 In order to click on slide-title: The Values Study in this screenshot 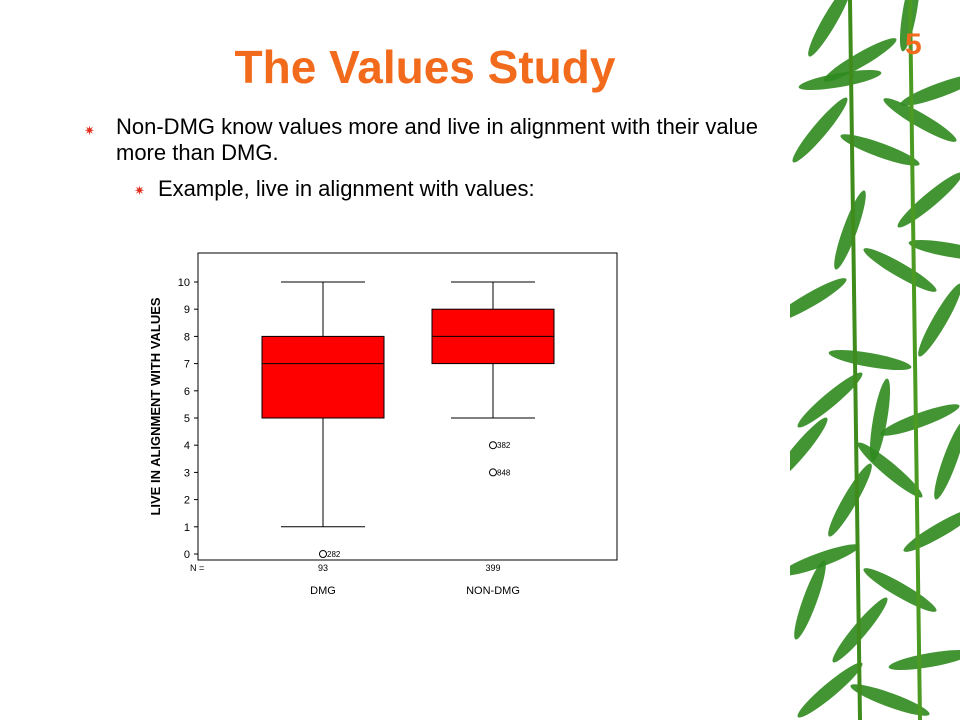, I will do `click(425, 67)`.